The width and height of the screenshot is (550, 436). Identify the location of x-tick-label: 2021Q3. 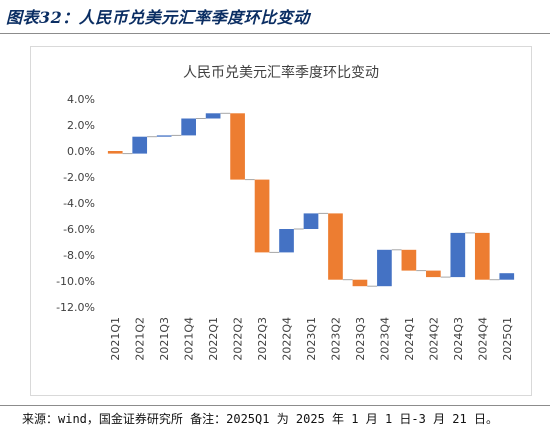
(164, 339).